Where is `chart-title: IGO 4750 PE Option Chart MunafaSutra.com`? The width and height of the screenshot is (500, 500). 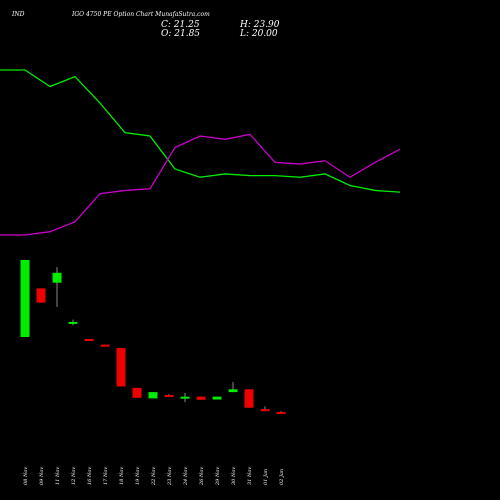 chart-title: IGO 4750 PE Option Chart MunafaSutra.com is located at coordinates (141, 14).